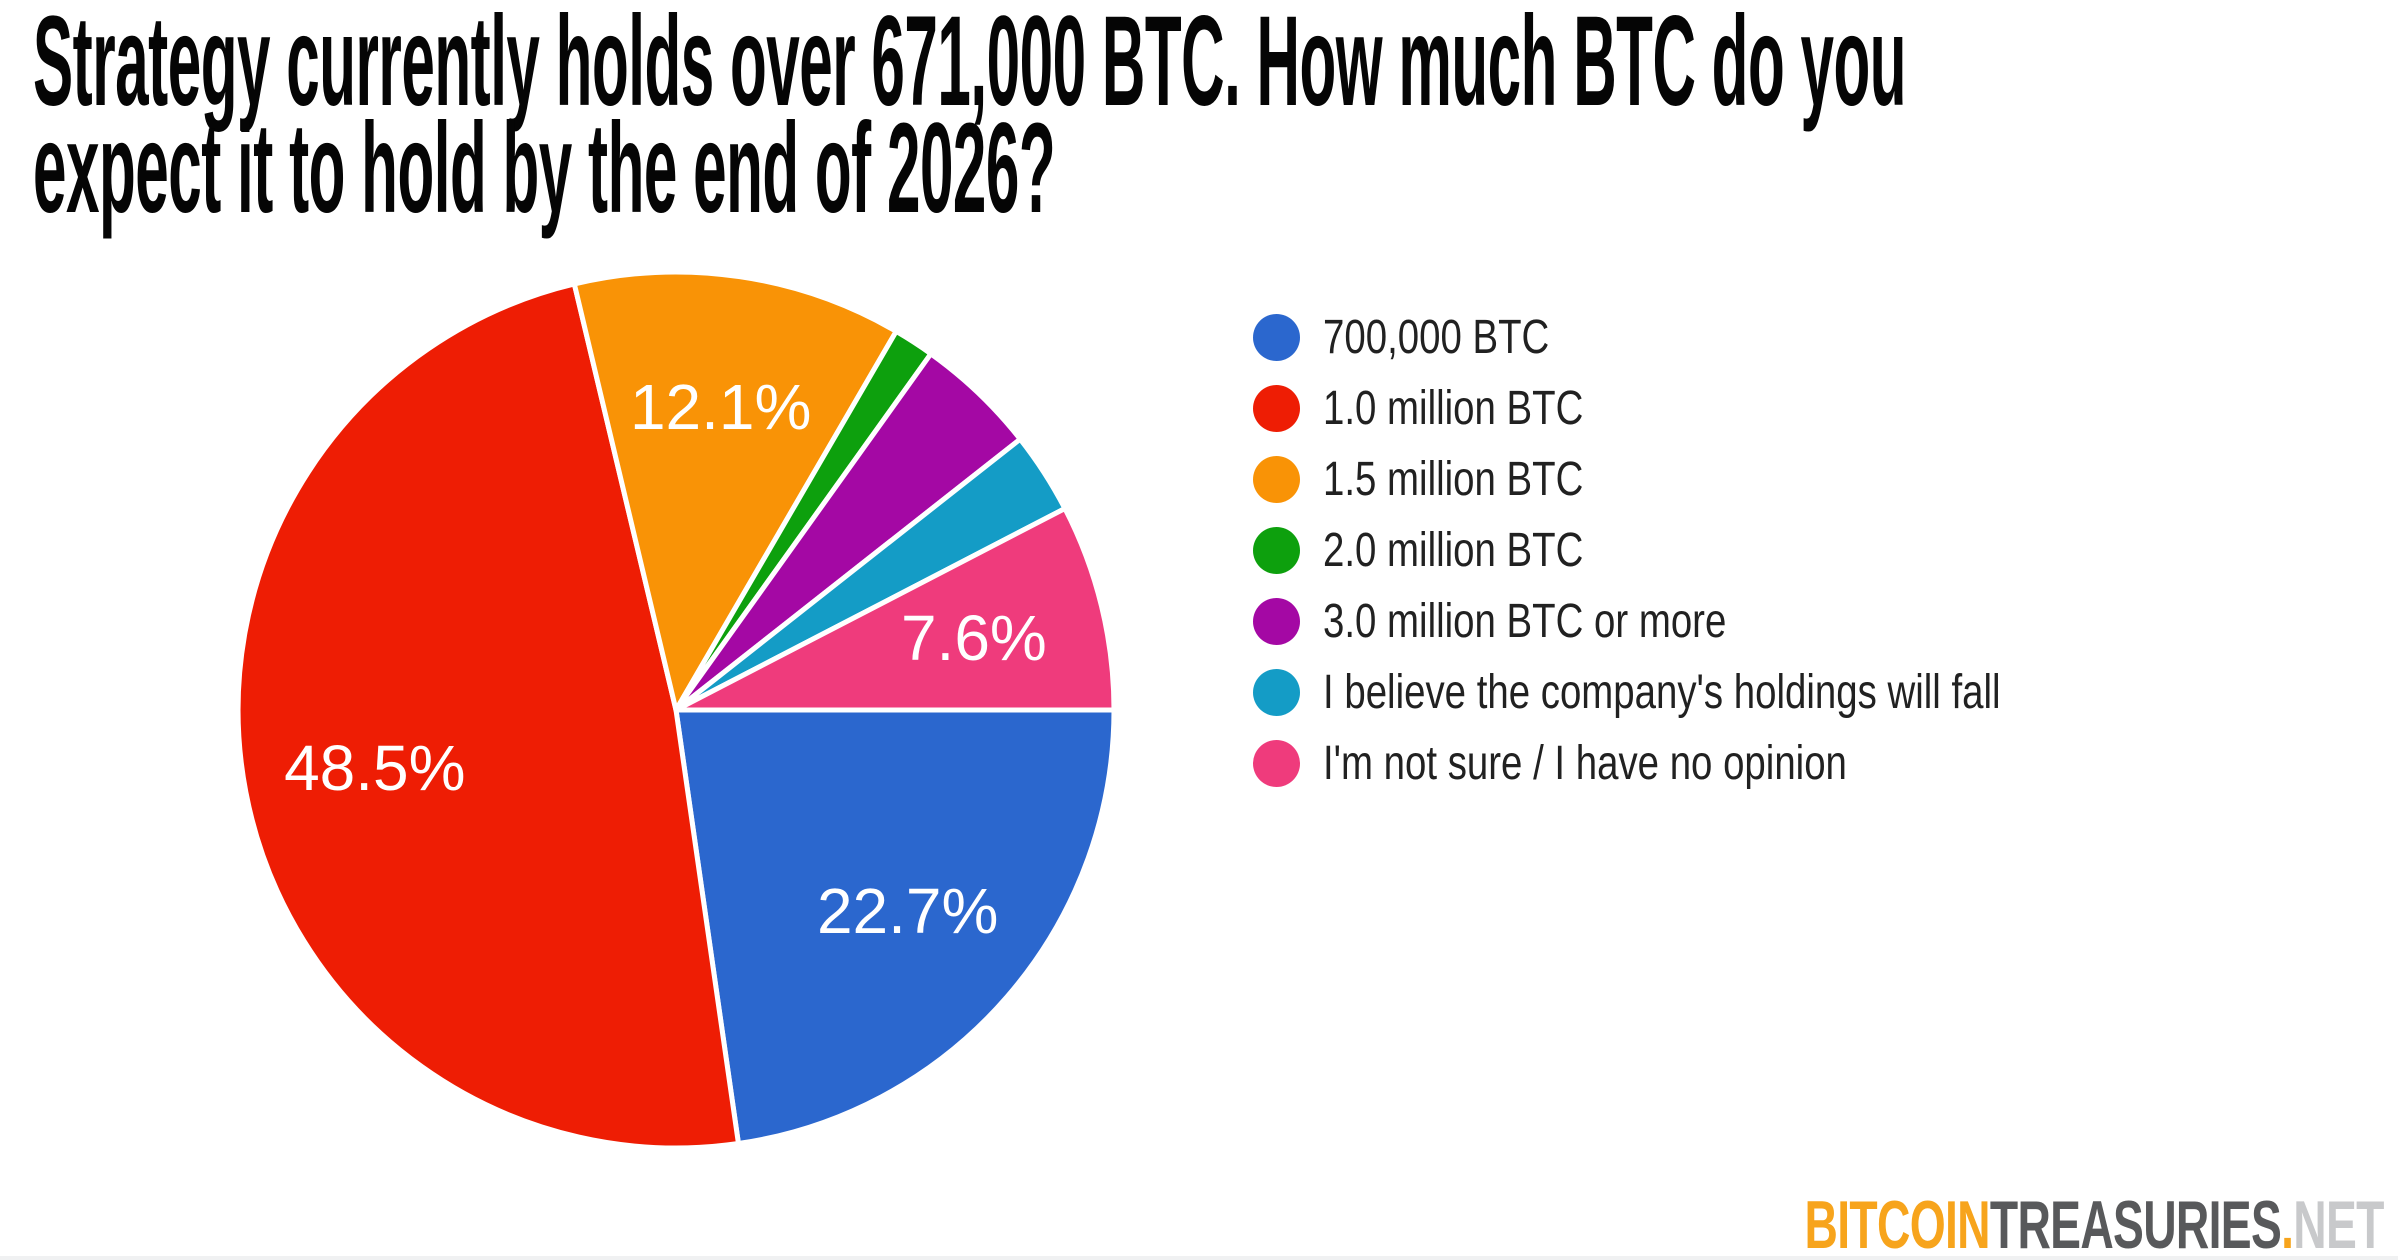 This screenshot has height=1260, width=2398. What do you see at coordinates (1436, 337) in the screenshot?
I see `legend-label: 700,000 BTC` at bounding box center [1436, 337].